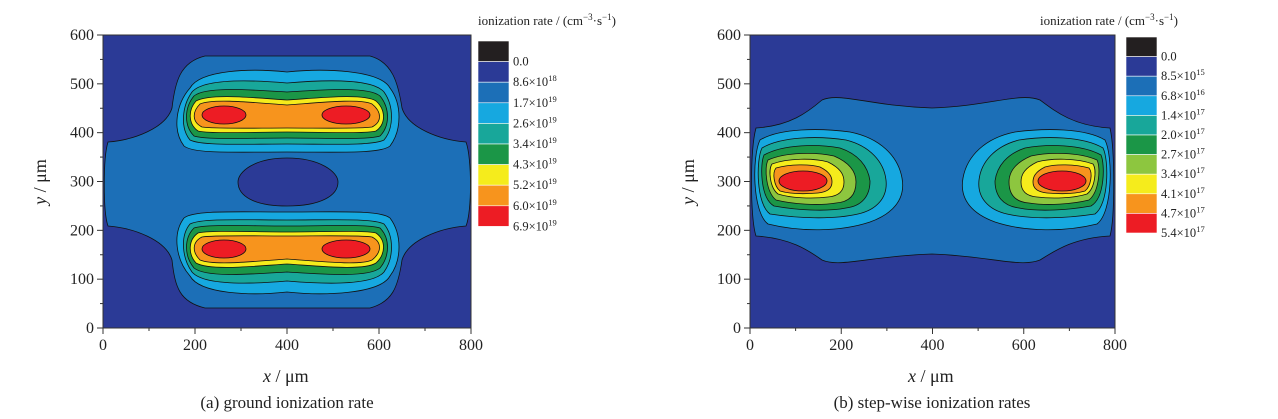 The width and height of the screenshot is (1278, 419). I want to click on y-axis-label-a: y / μm, so click(40, 183).